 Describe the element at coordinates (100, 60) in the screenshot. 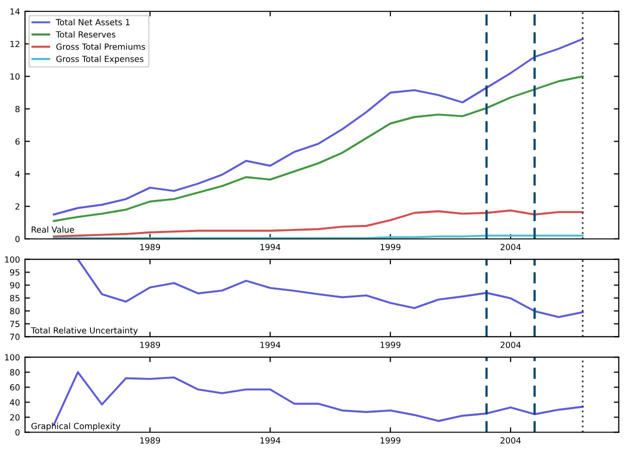

I see `legend-label: Gross Total Expenses` at that location.